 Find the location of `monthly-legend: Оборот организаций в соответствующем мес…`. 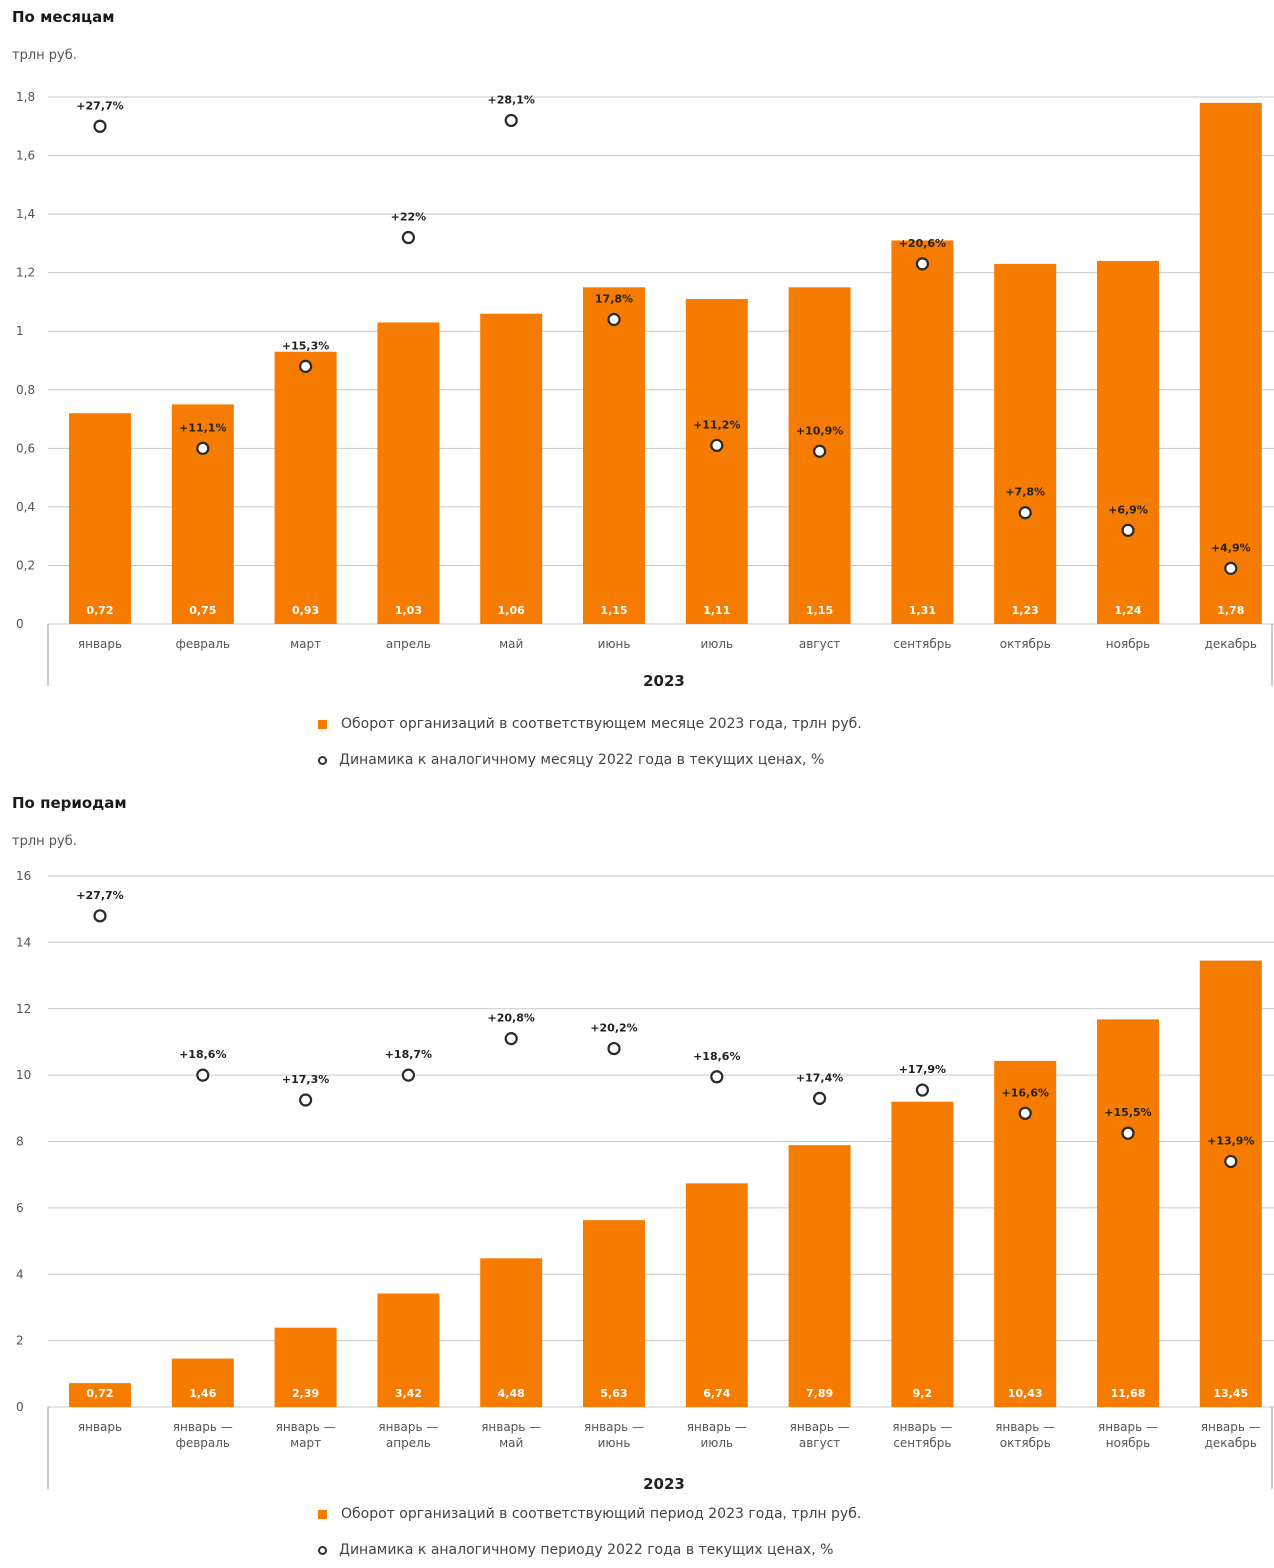

monthly-legend: Оборот организаций в соответствующем мес… is located at coordinates (590, 742).